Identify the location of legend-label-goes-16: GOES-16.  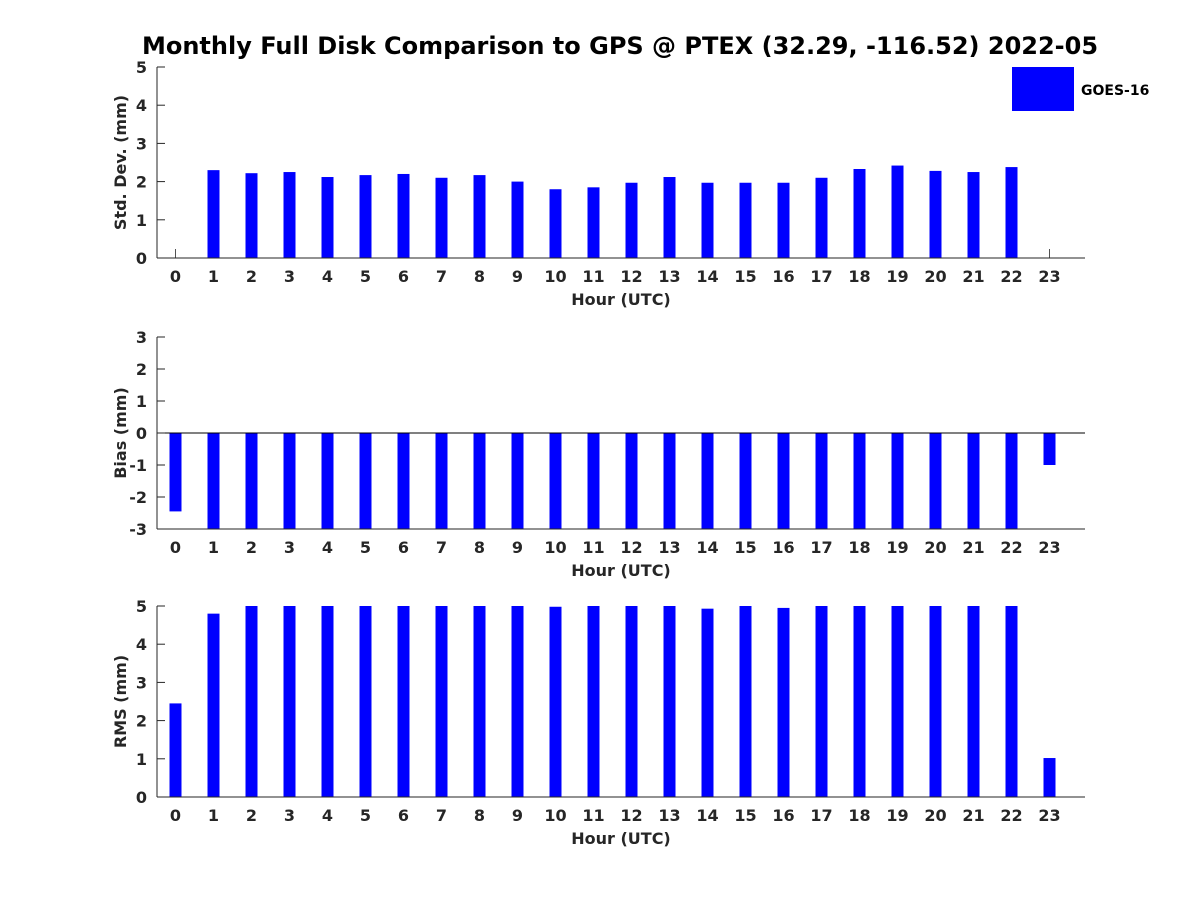
(1115, 91).